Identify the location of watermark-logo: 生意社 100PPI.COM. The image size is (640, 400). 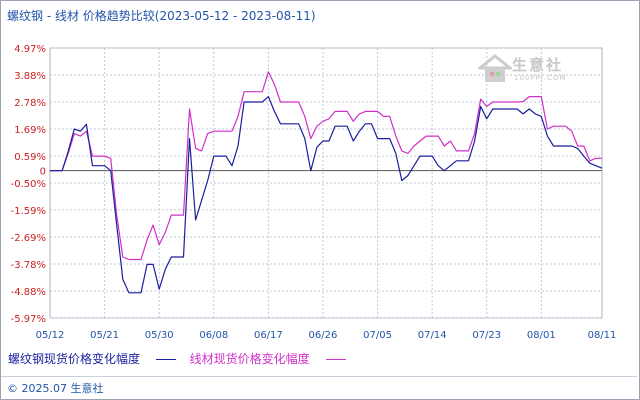
(526, 74).